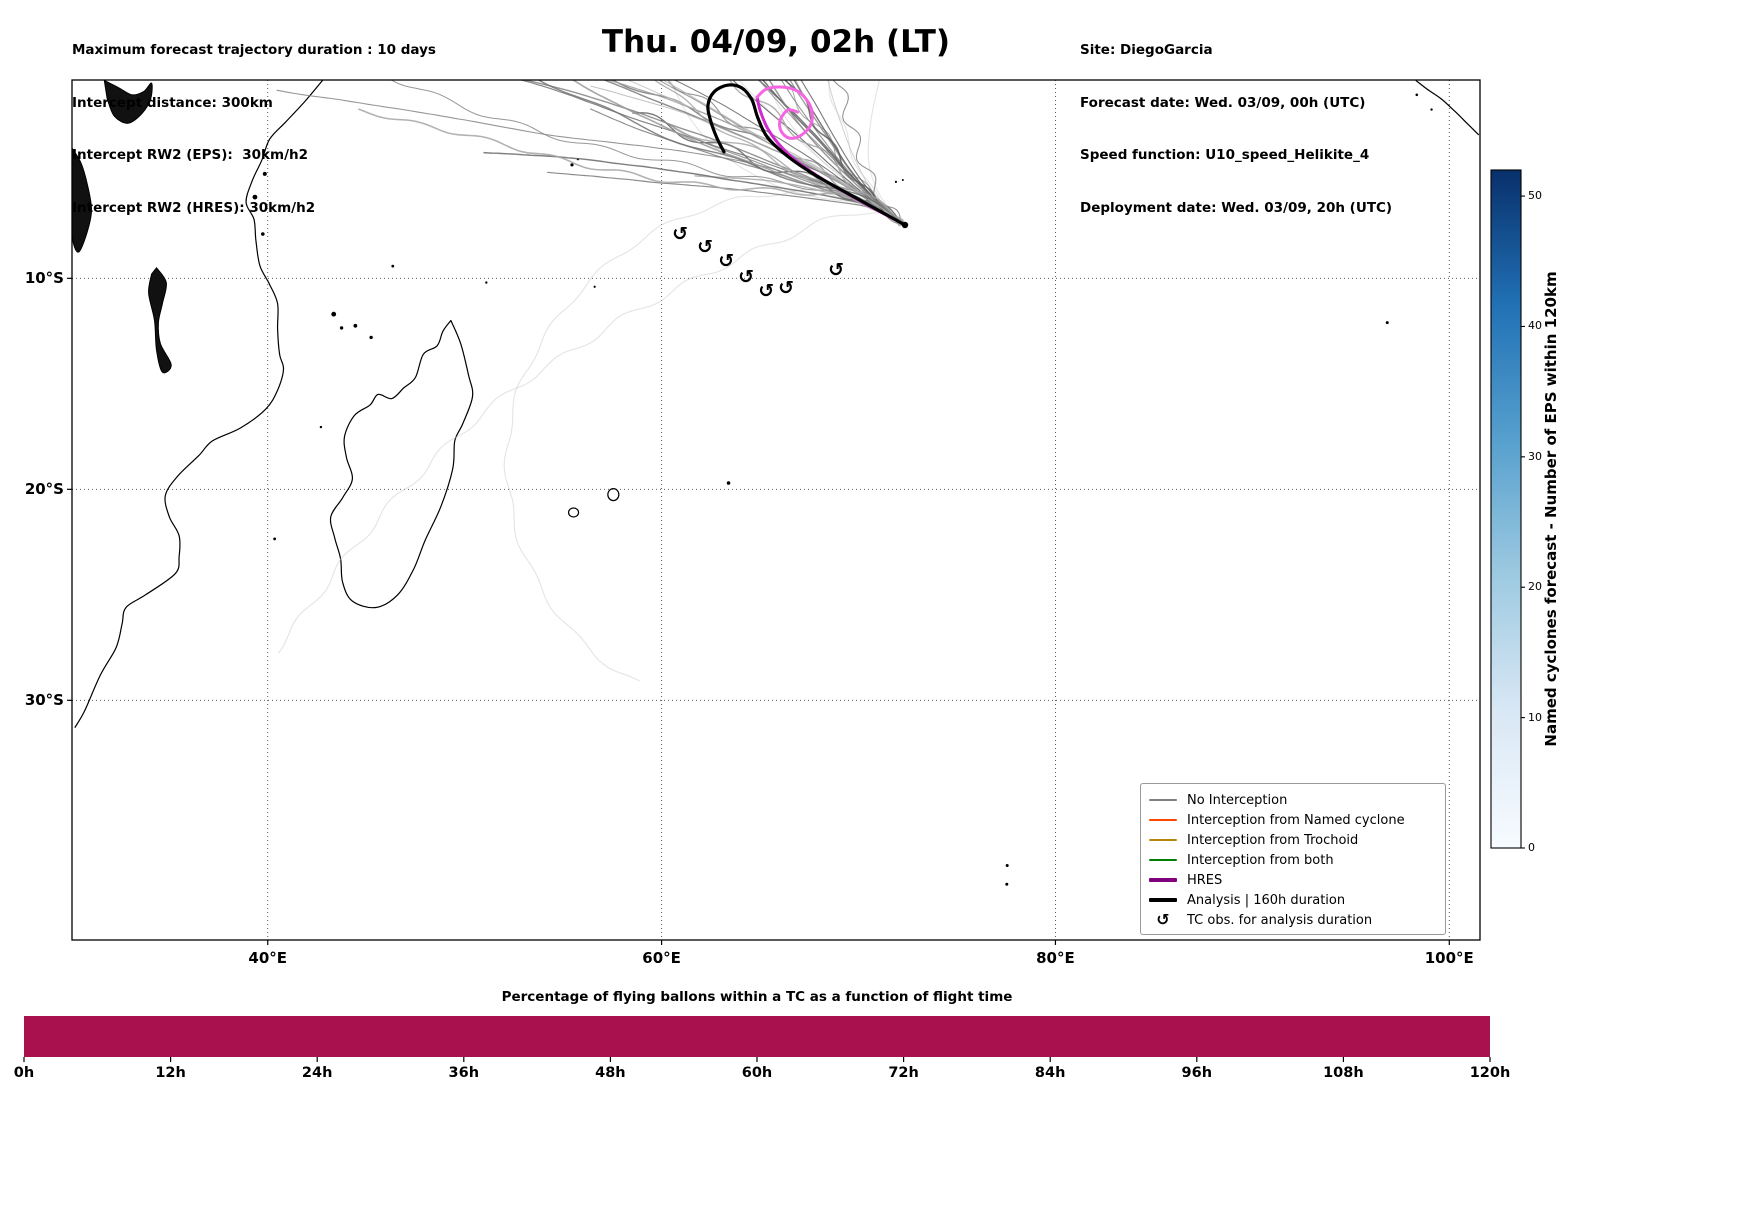 The height and width of the screenshot is (1213, 1752). What do you see at coordinates (1197, 1073) in the screenshot?
I see `bottom-tick-label: 96h` at bounding box center [1197, 1073].